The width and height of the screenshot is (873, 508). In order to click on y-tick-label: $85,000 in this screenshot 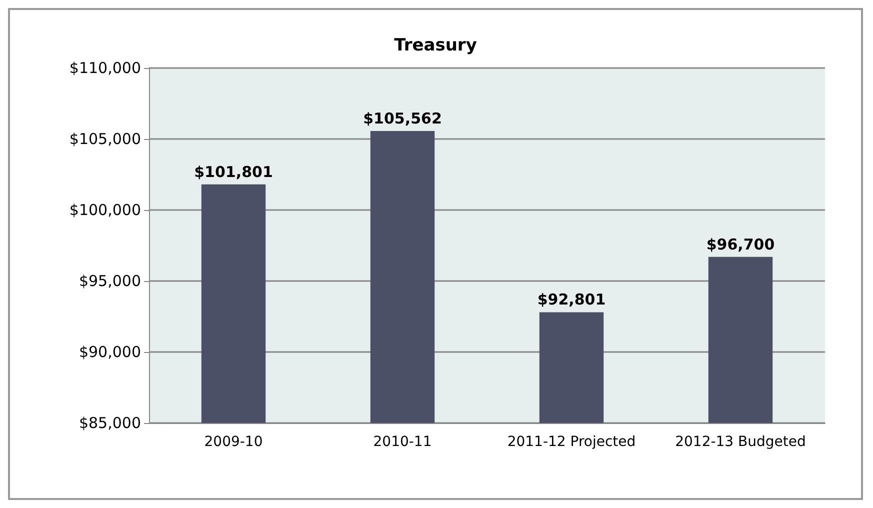, I will do `click(109, 423)`.